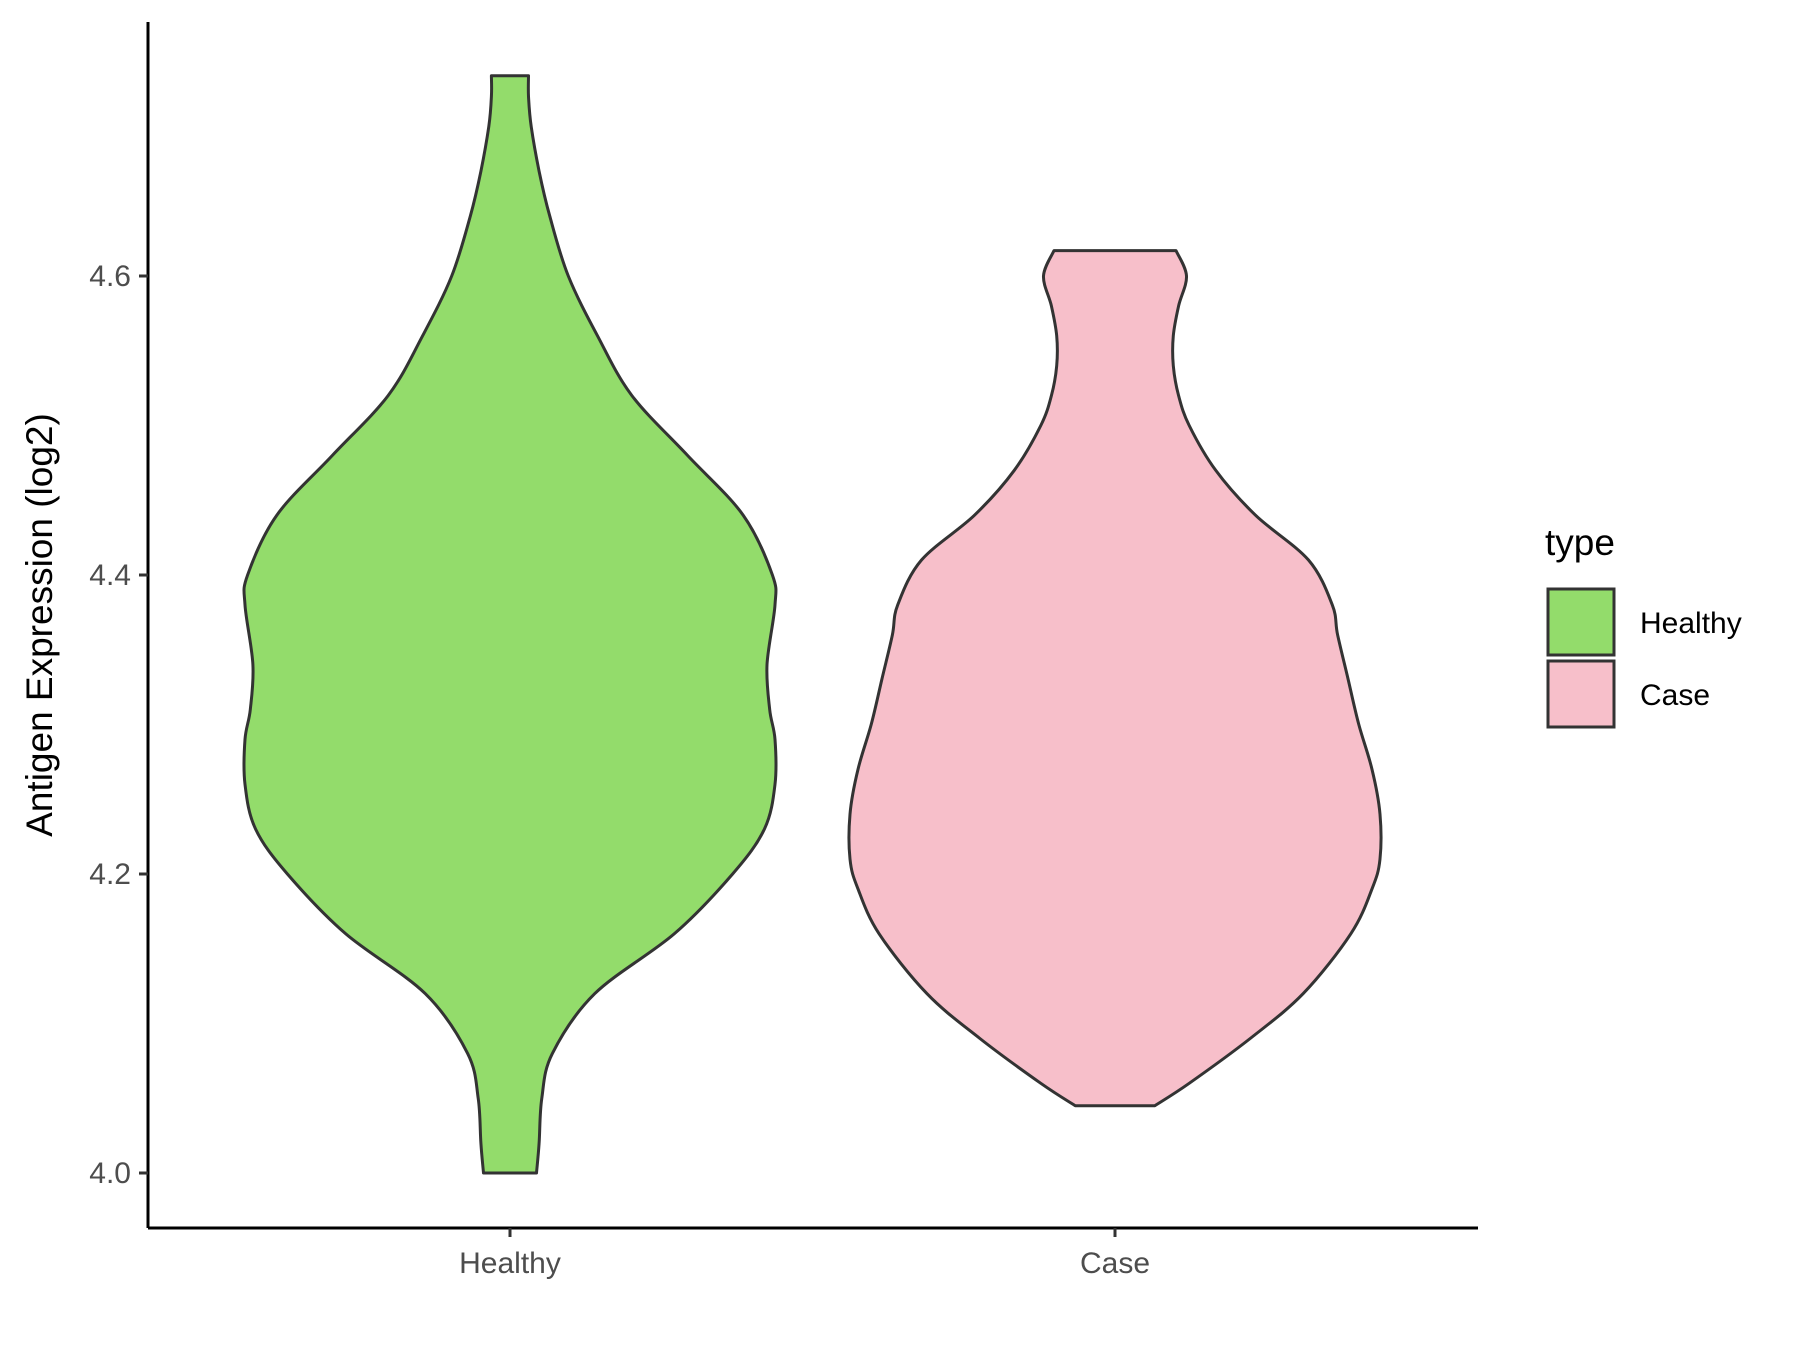  I want to click on y-tick-label: 4.4, so click(110, 575).